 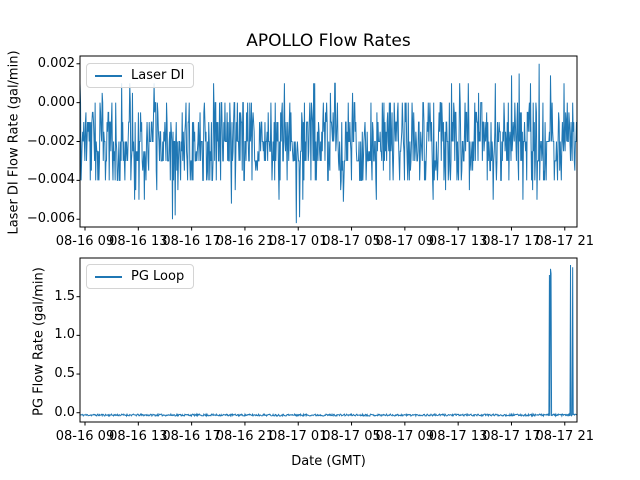 I want to click on legend-label-pg-loop: PG Loop, so click(x=158, y=276).